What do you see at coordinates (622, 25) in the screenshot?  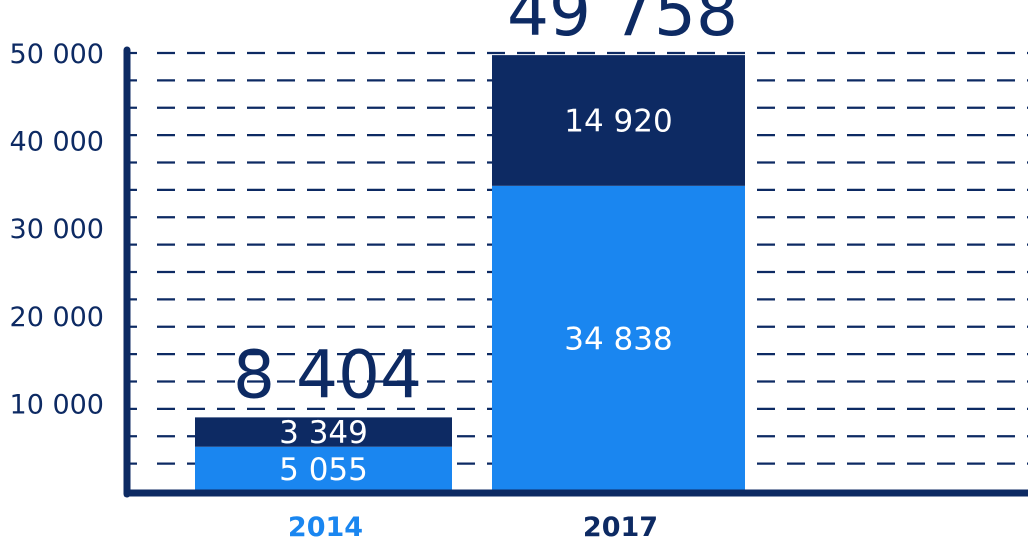 I see `total-value-label: 49 758` at bounding box center [622, 25].